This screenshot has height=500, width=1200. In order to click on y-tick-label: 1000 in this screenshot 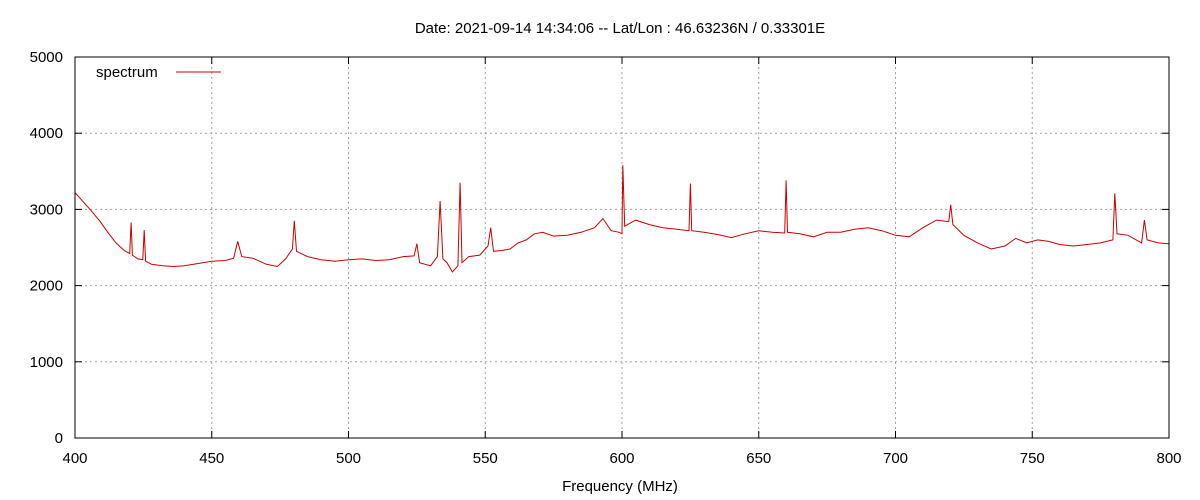, I will do `click(46, 362)`.